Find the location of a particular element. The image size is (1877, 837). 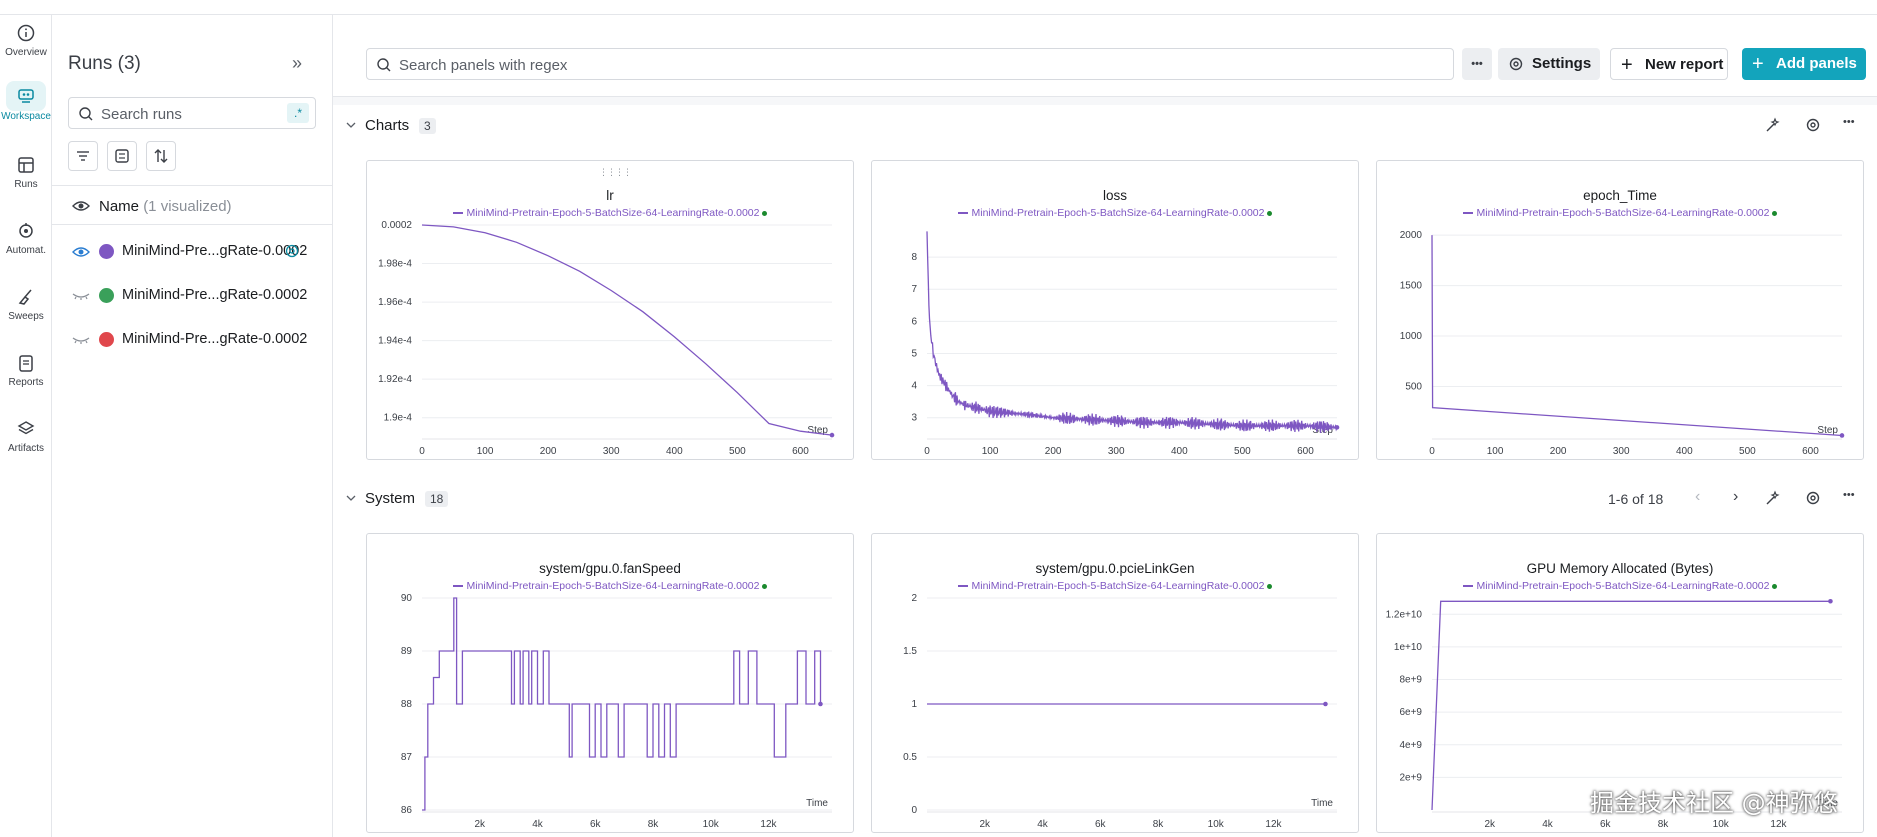

y-tick-label: 3 is located at coordinates (914, 418).